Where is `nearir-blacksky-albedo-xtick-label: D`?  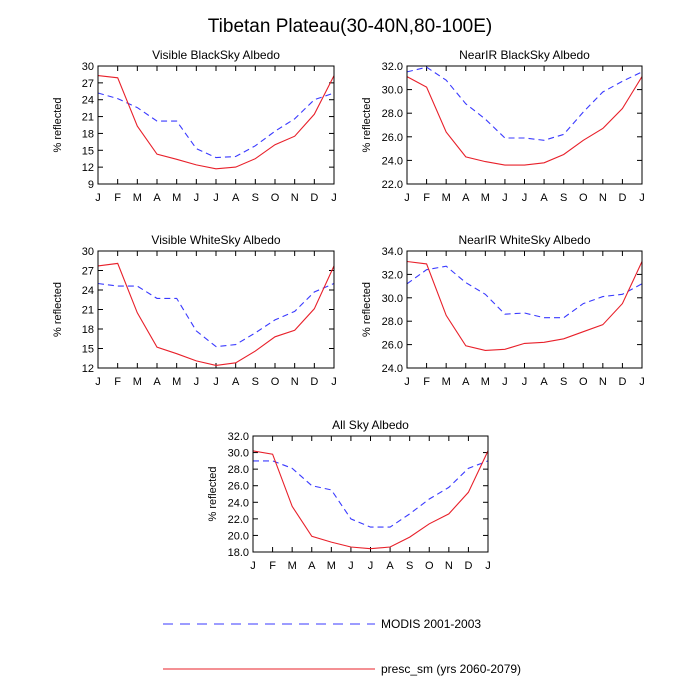 nearir-blacksky-albedo-xtick-label: D is located at coordinates (622, 198).